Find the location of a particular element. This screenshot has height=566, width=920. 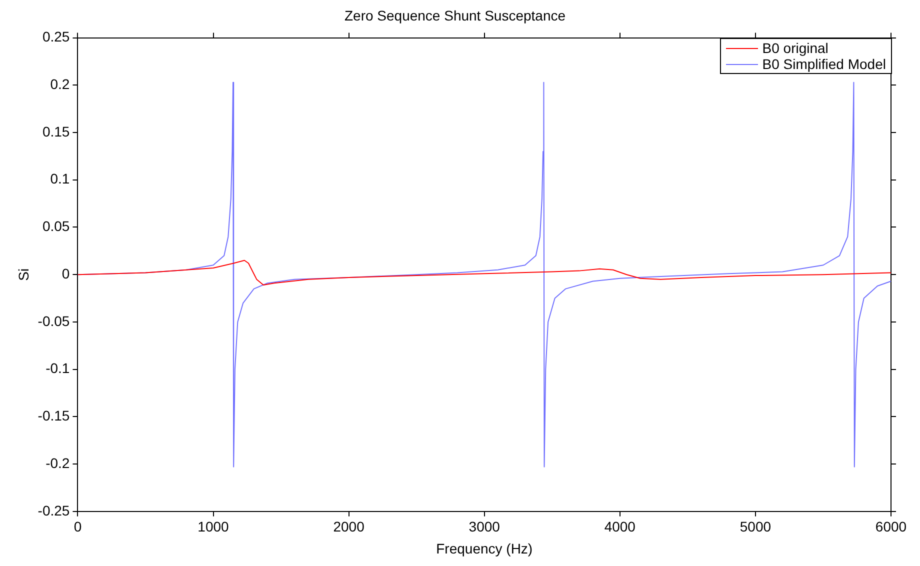

y-tick-label: 0.25 is located at coordinates (56, 36).